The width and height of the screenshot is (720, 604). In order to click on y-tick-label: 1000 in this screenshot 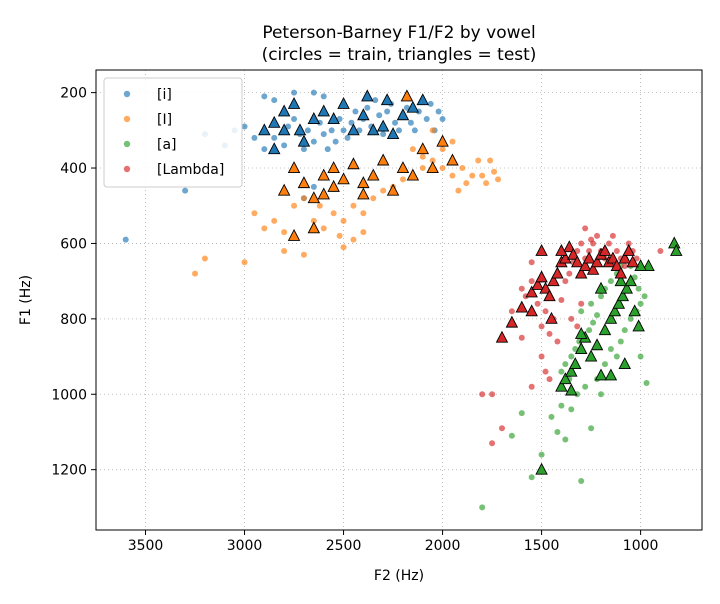, I will do `click(69, 395)`.